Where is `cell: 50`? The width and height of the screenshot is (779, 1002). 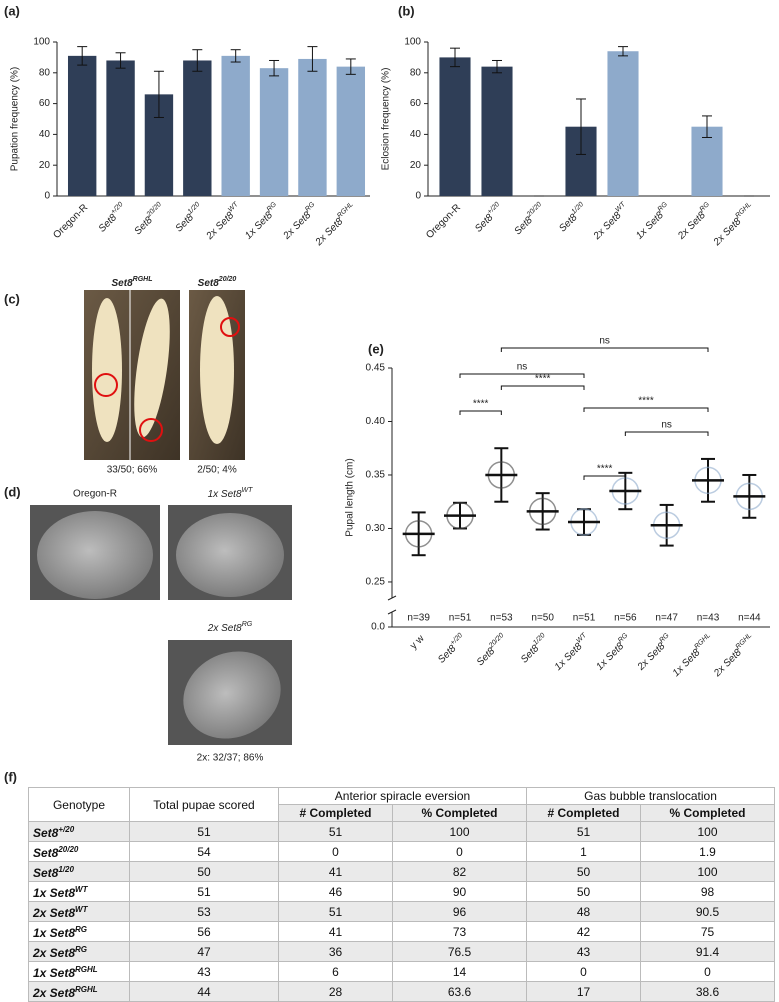 cell: 50 is located at coordinates (583, 891).